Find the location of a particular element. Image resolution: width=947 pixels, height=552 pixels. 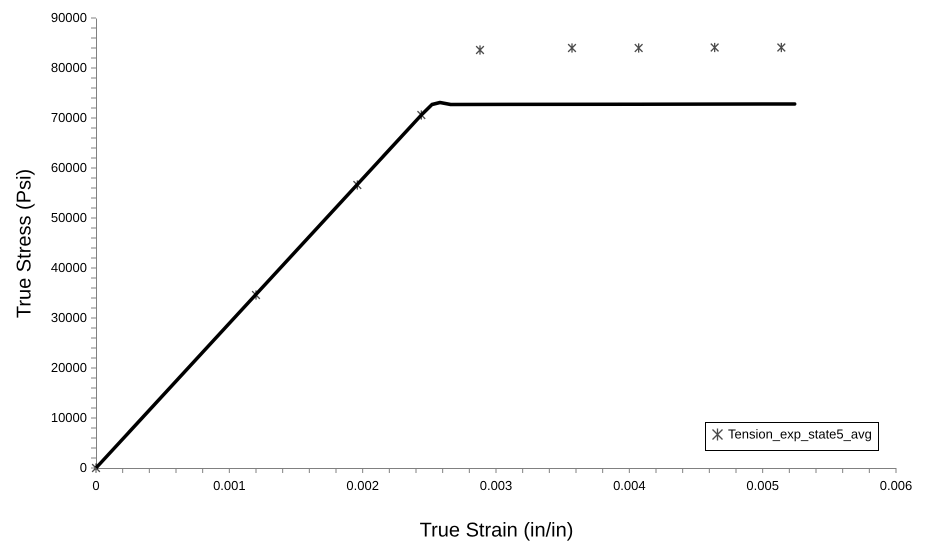

y-tick-label: 70000 is located at coordinates (68, 117).